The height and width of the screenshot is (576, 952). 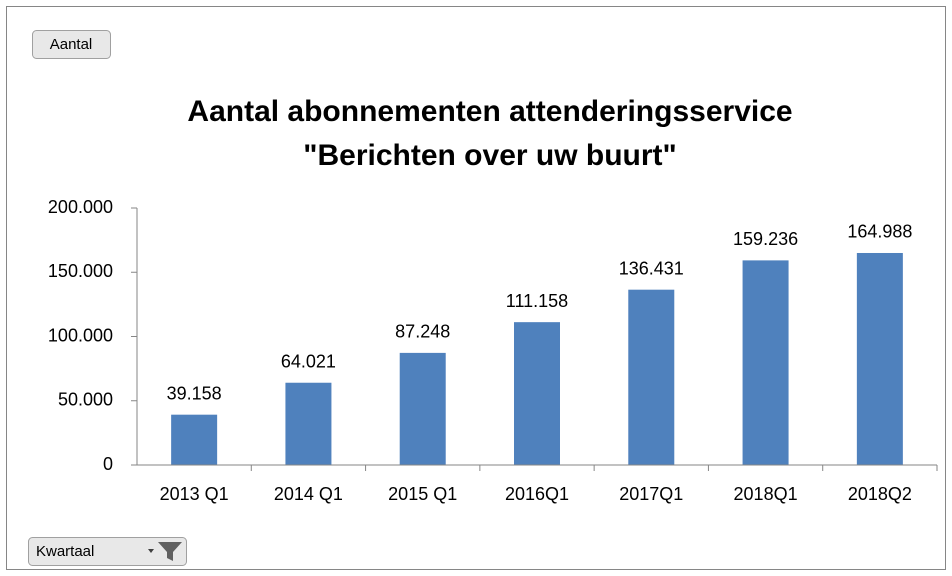 I want to click on dropdown-arrow, so click(x=151, y=551).